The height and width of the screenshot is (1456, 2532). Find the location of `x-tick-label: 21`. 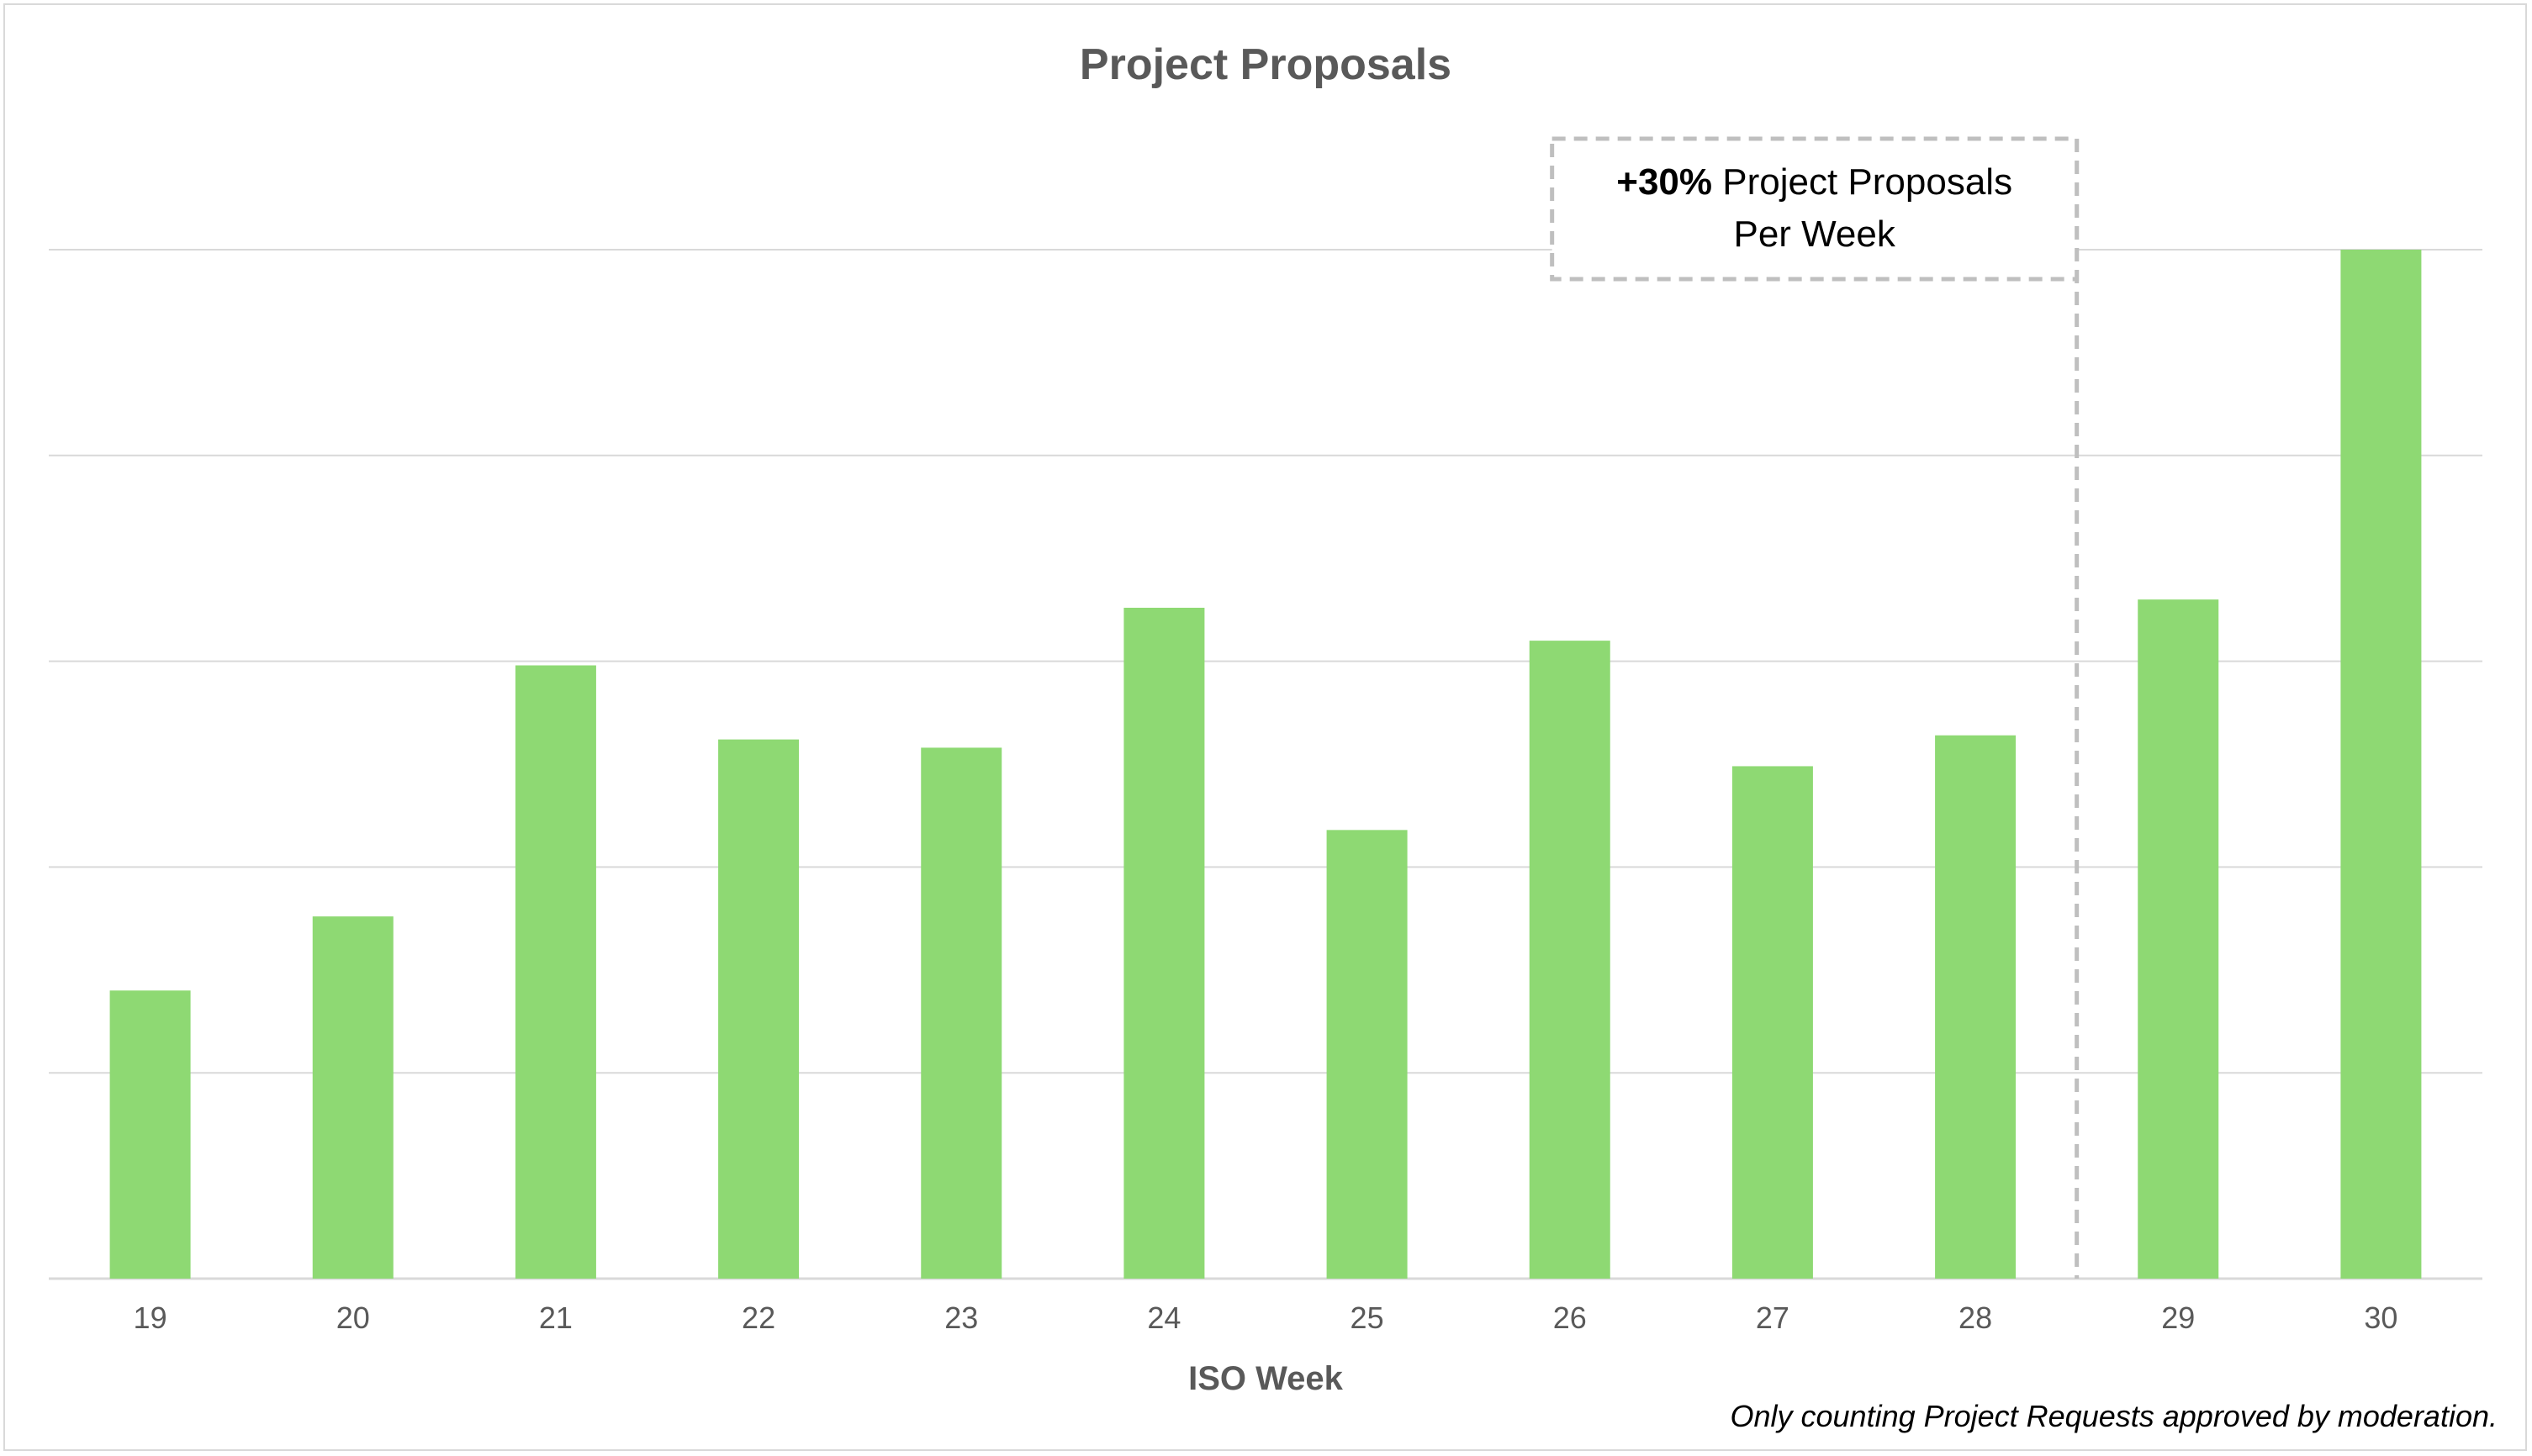

x-tick-label: 21 is located at coordinates (556, 1317).